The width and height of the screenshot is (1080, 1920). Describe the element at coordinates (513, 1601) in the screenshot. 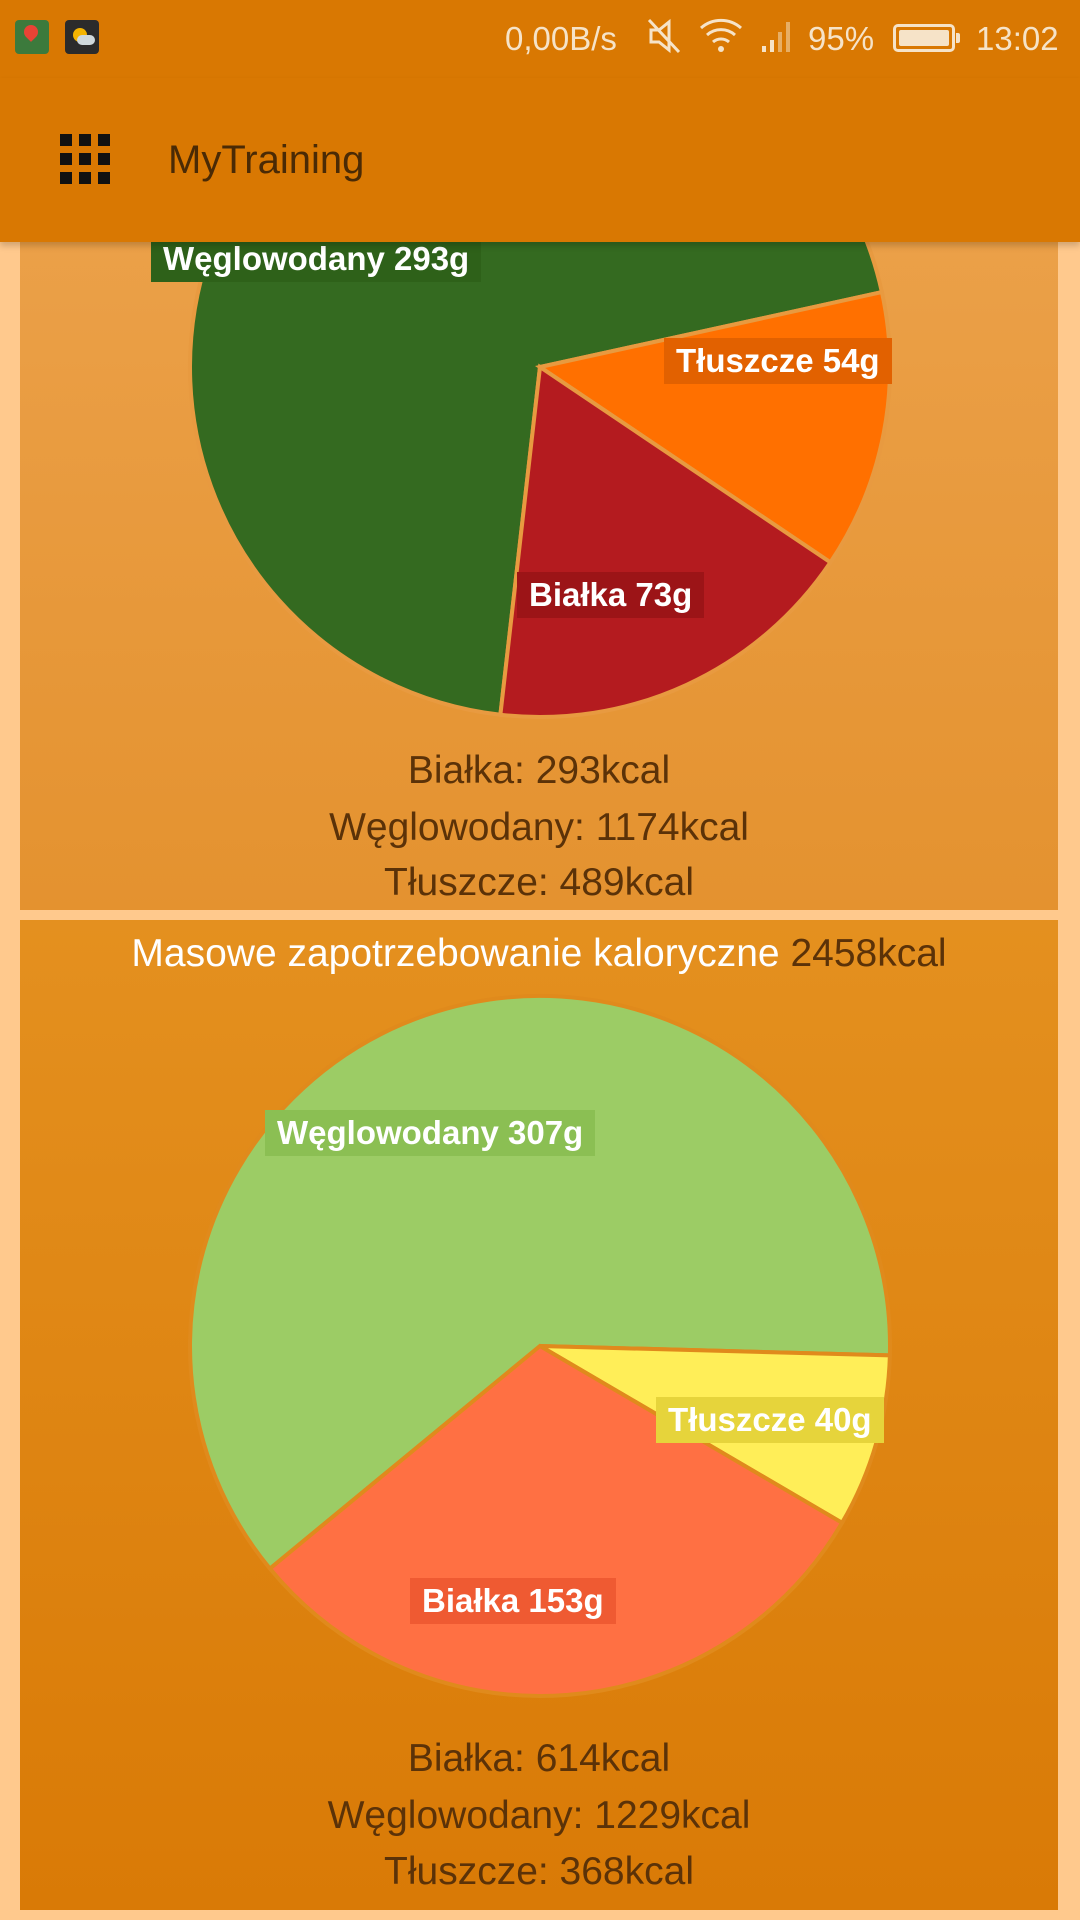

I see `slice-label-protein: Białka 153g` at that location.